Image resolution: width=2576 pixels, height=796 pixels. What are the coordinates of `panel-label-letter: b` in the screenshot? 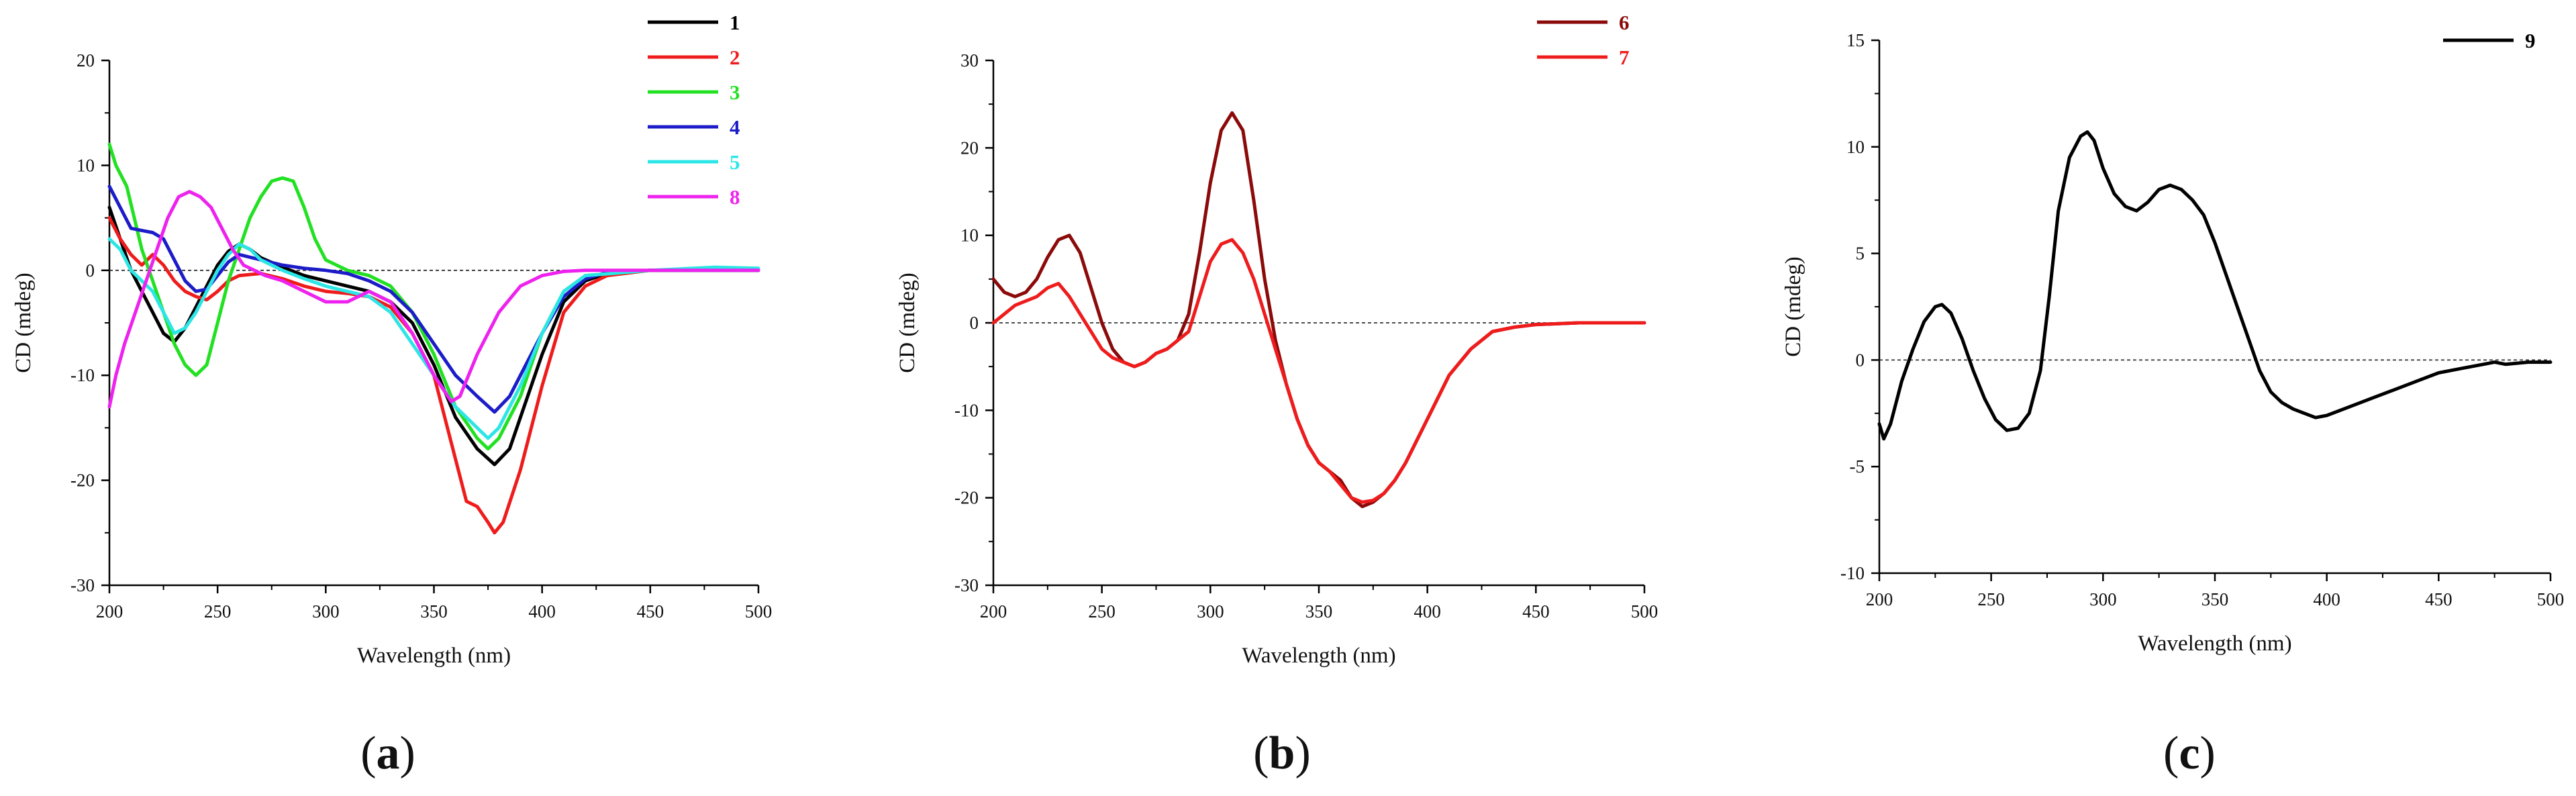 It's located at (1282, 753).